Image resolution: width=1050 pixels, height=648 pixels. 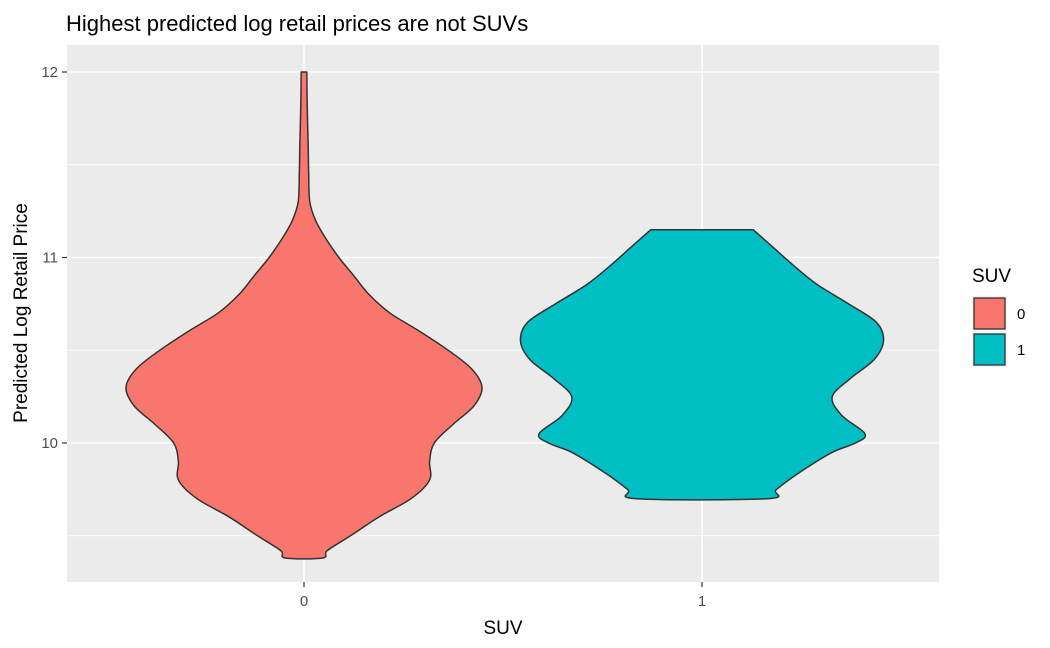 What do you see at coordinates (1021, 314) in the screenshot?
I see `legend-label-0: 0` at bounding box center [1021, 314].